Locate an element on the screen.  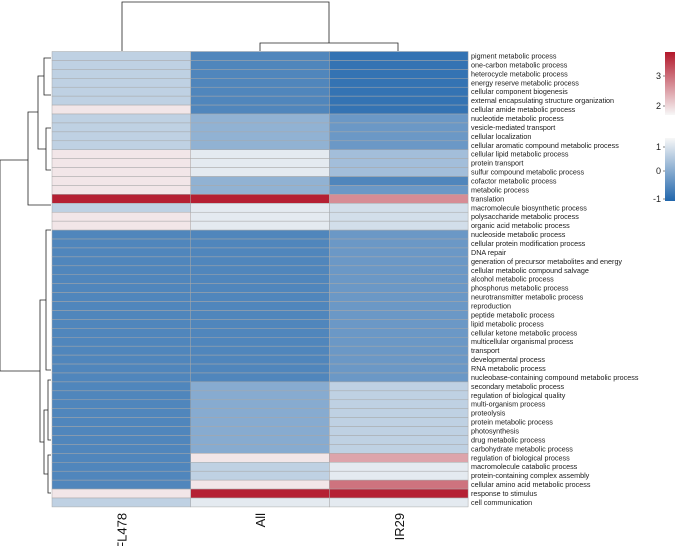
row-label: one-carbon metabolic process is located at coordinates (519, 64).